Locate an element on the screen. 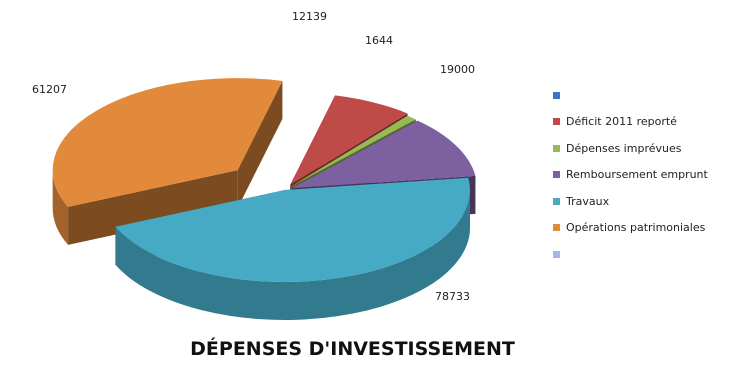  legend-label: Dépenses imprévues is located at coordinates (624, 148).